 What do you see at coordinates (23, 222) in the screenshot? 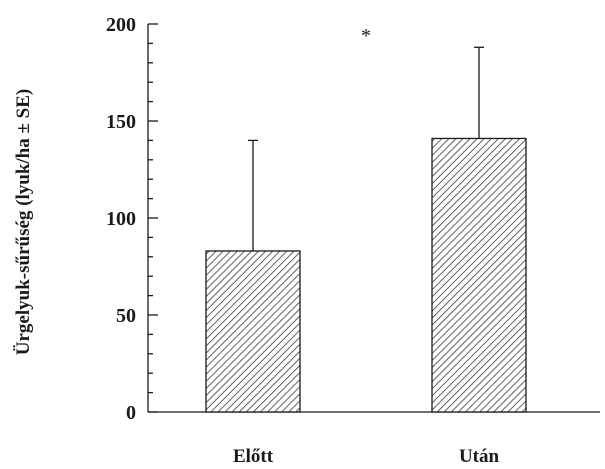
I see `y-axis-title: Ürgelyuk-sűrűség (lyuk/ha ± SE)` at bounding box center [23, 222].